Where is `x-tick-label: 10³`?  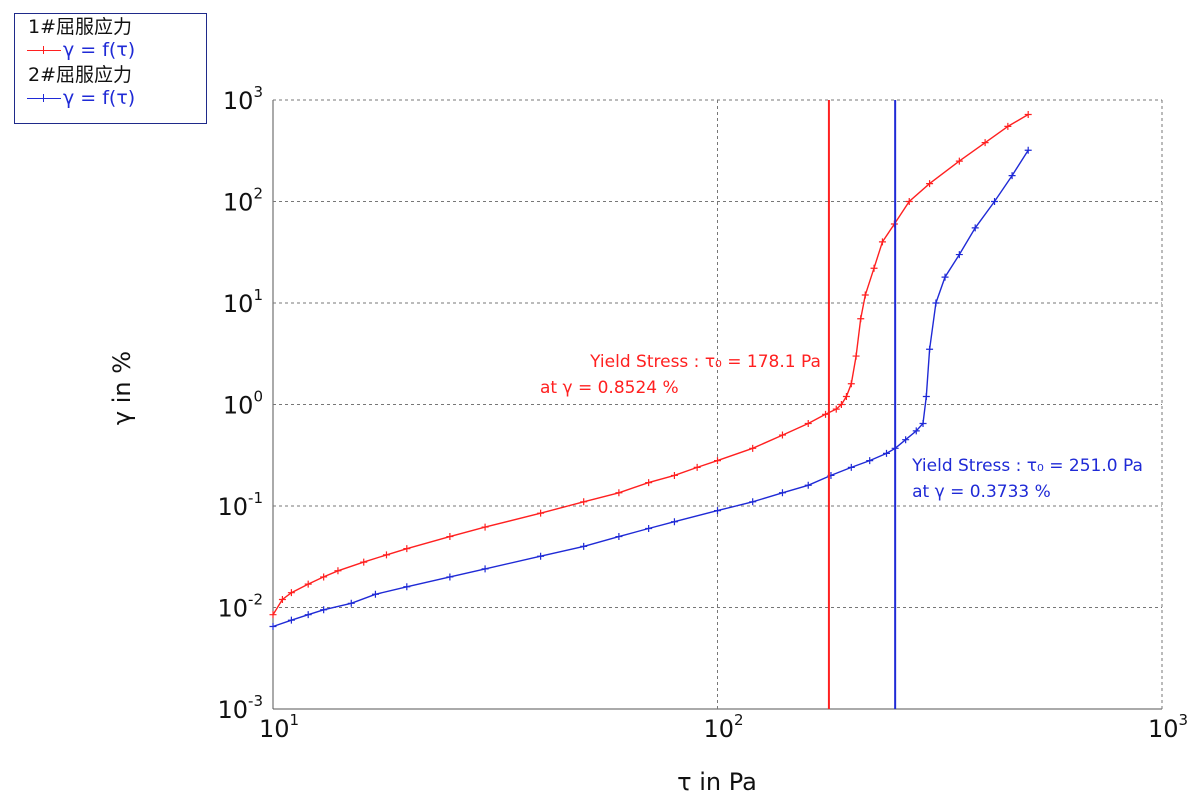
x-tick-label: 10³ is located at coordinates (1168, 727).